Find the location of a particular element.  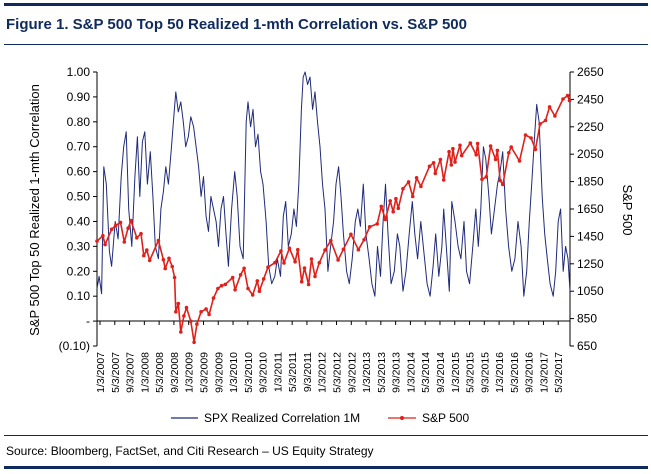

x-tick-label: 5/3/2012 is located at coordinates (338, 372).